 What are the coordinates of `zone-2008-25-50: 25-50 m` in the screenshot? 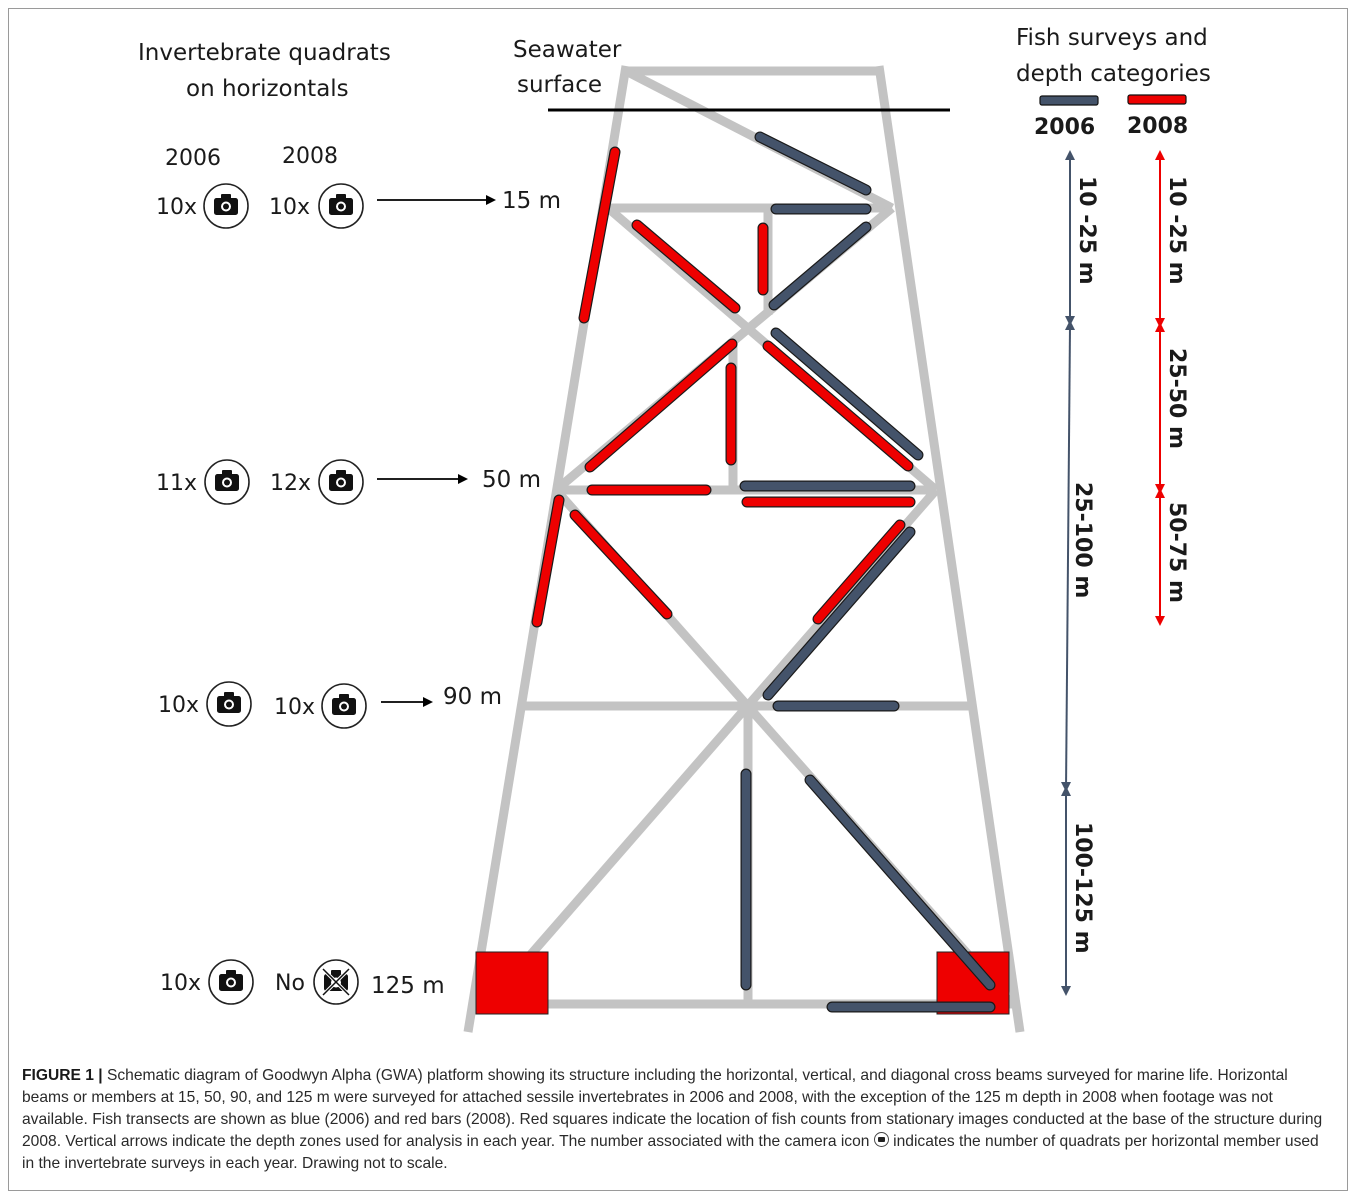 It's located at (1176, 398).